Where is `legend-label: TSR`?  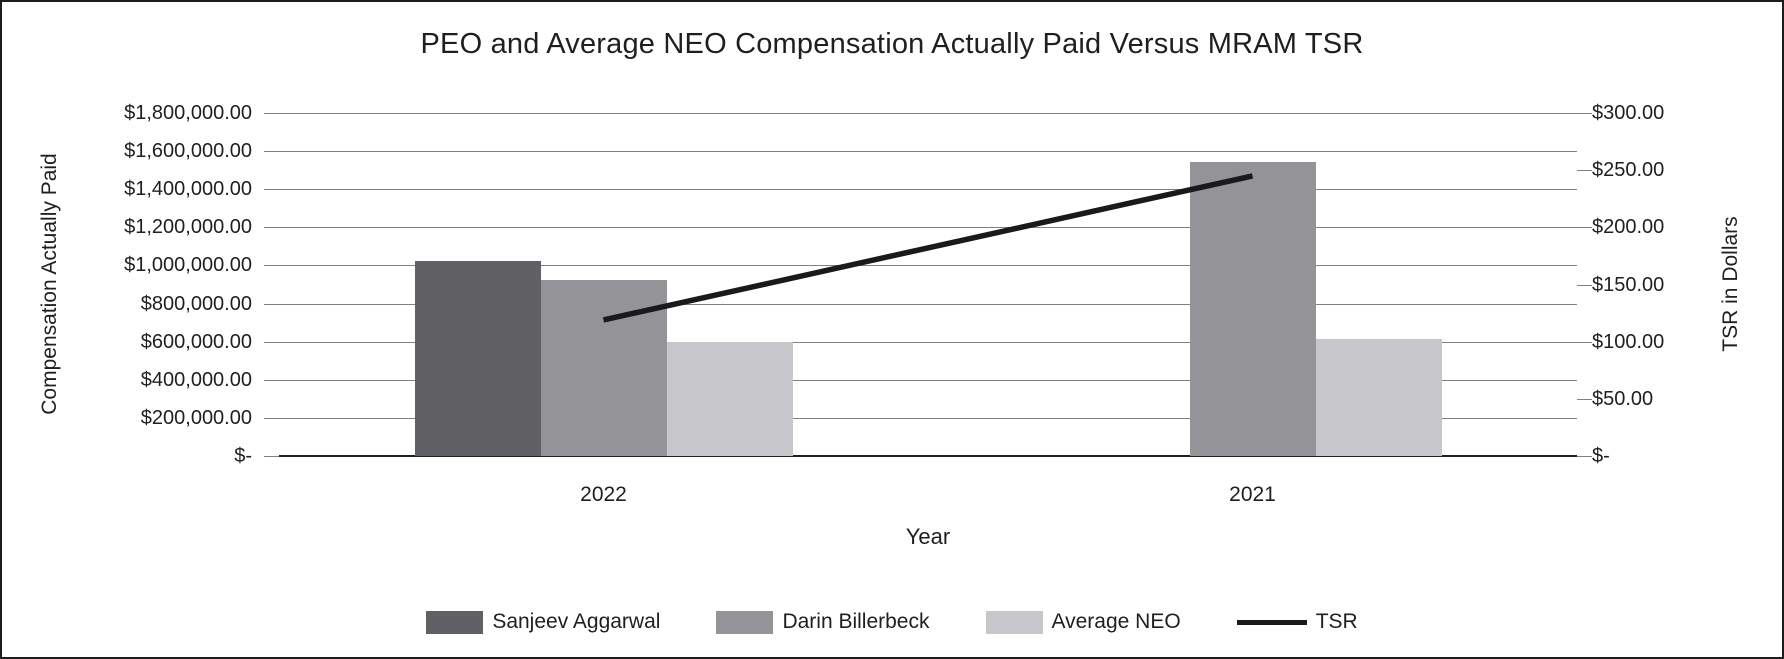 legend-label: TSR is located at coordinates (1336, 621).